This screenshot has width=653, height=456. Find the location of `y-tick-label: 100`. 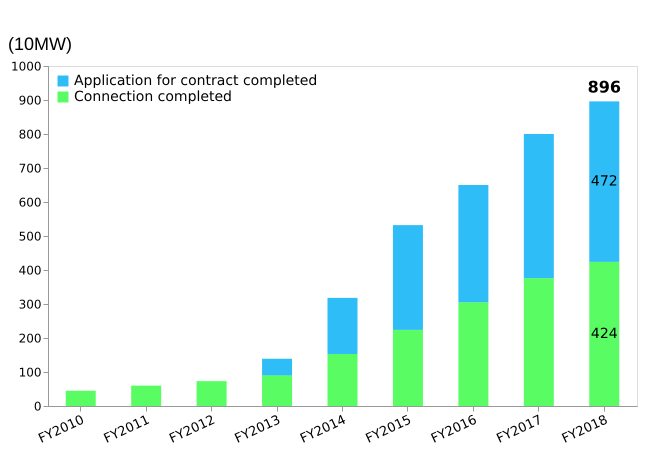

y-tick-label: 100 is located at coordinates (30, 373).